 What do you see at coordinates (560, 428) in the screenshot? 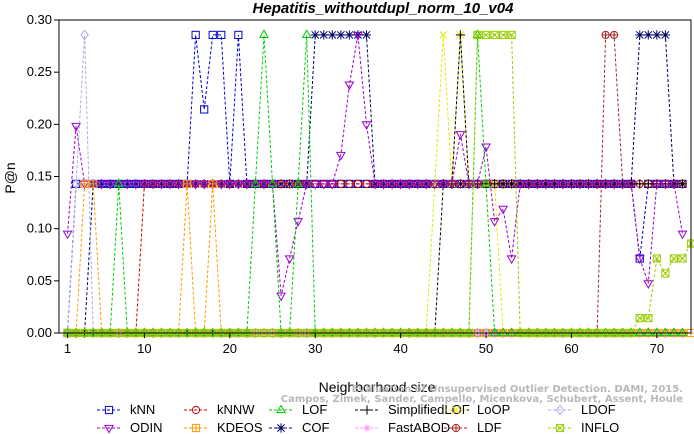
I see `legend-marker-inflo-part` at bounding box center [560, 428].